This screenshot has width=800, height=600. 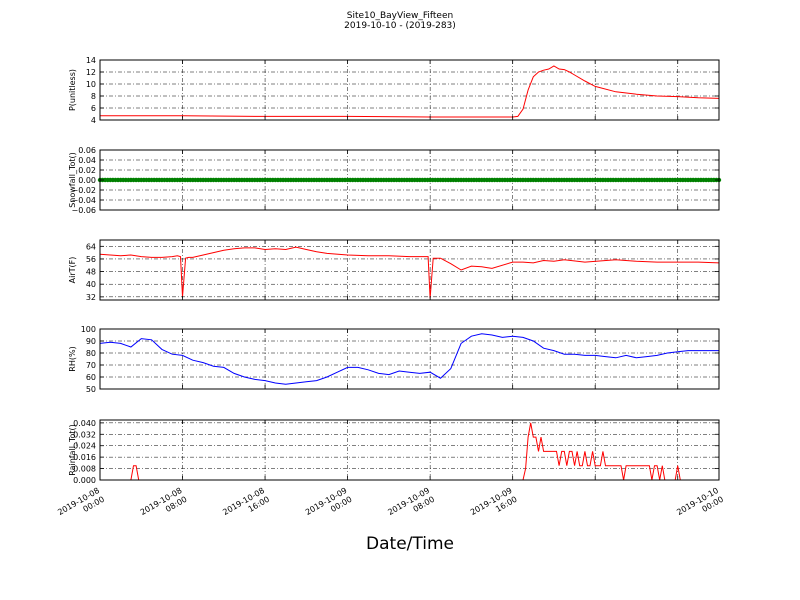 What do you see at coordinates (87, 170) in the screenshot?
I see `y-tick-label: 0.02` at bounding box center [87, 170].